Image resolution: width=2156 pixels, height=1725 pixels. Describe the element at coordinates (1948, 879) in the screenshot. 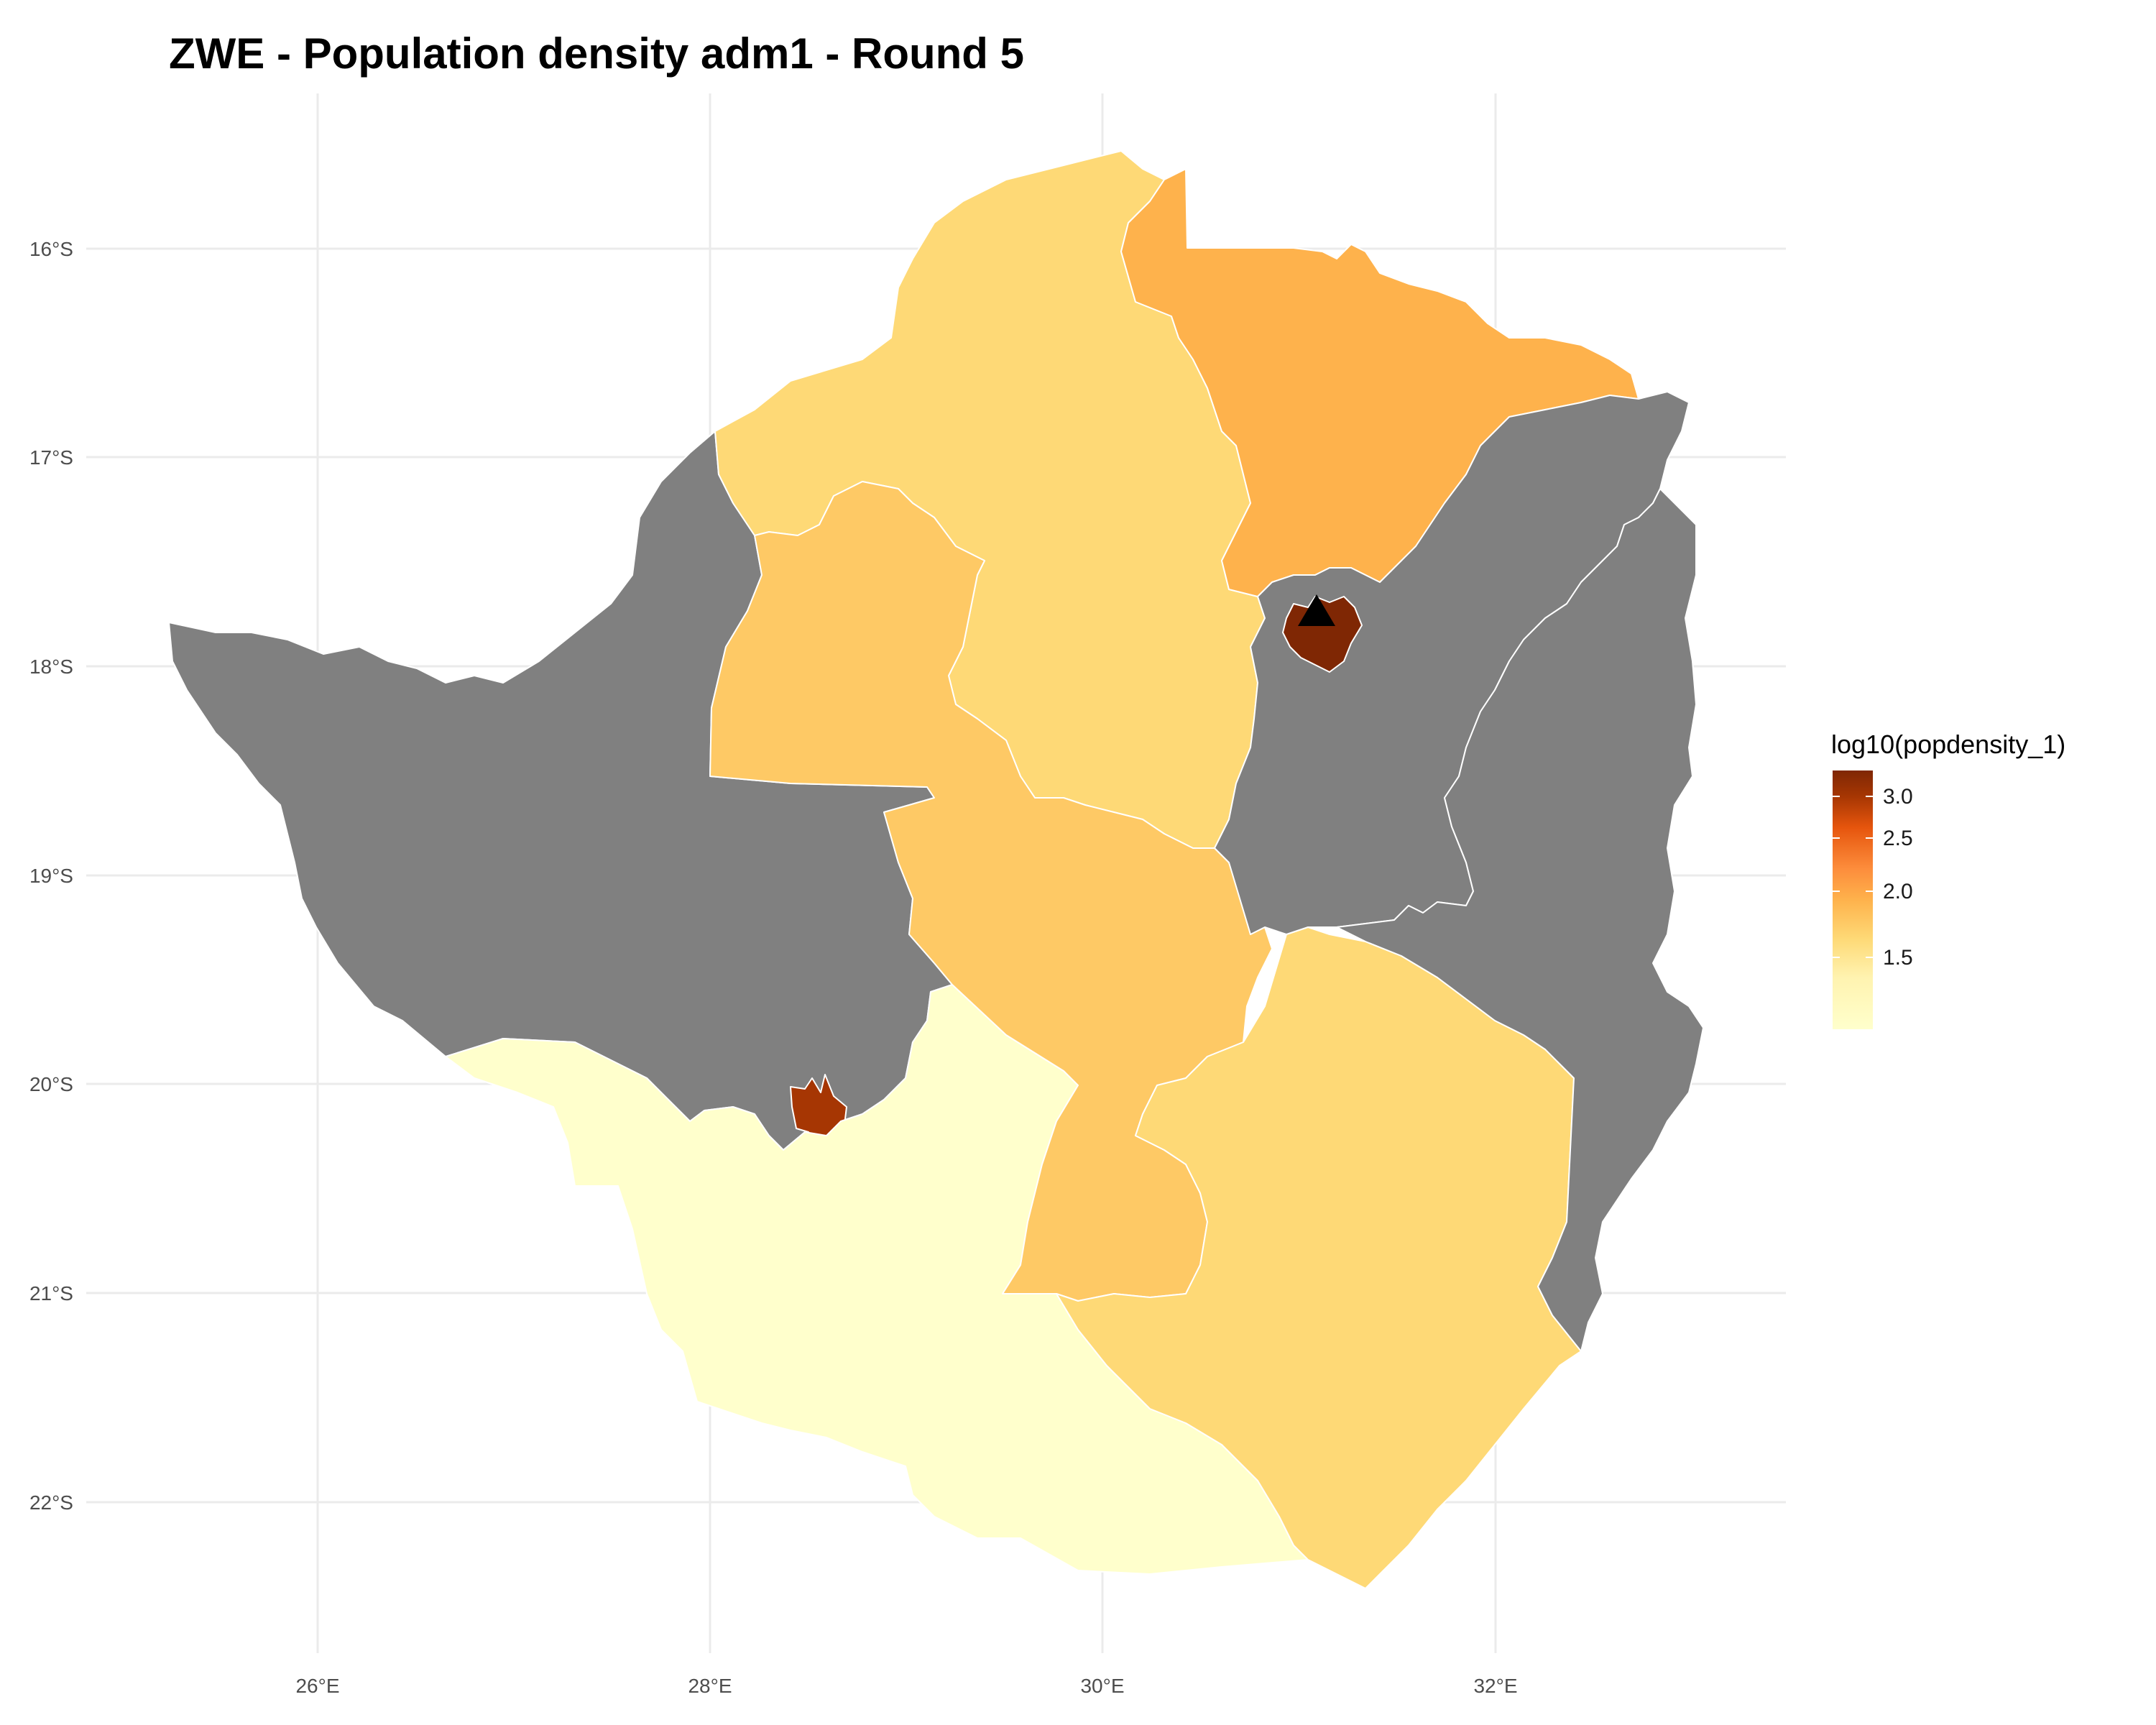

I see `legend: log10(popdensity_1) 3.0 2.5 2.0 1.5` at that location.